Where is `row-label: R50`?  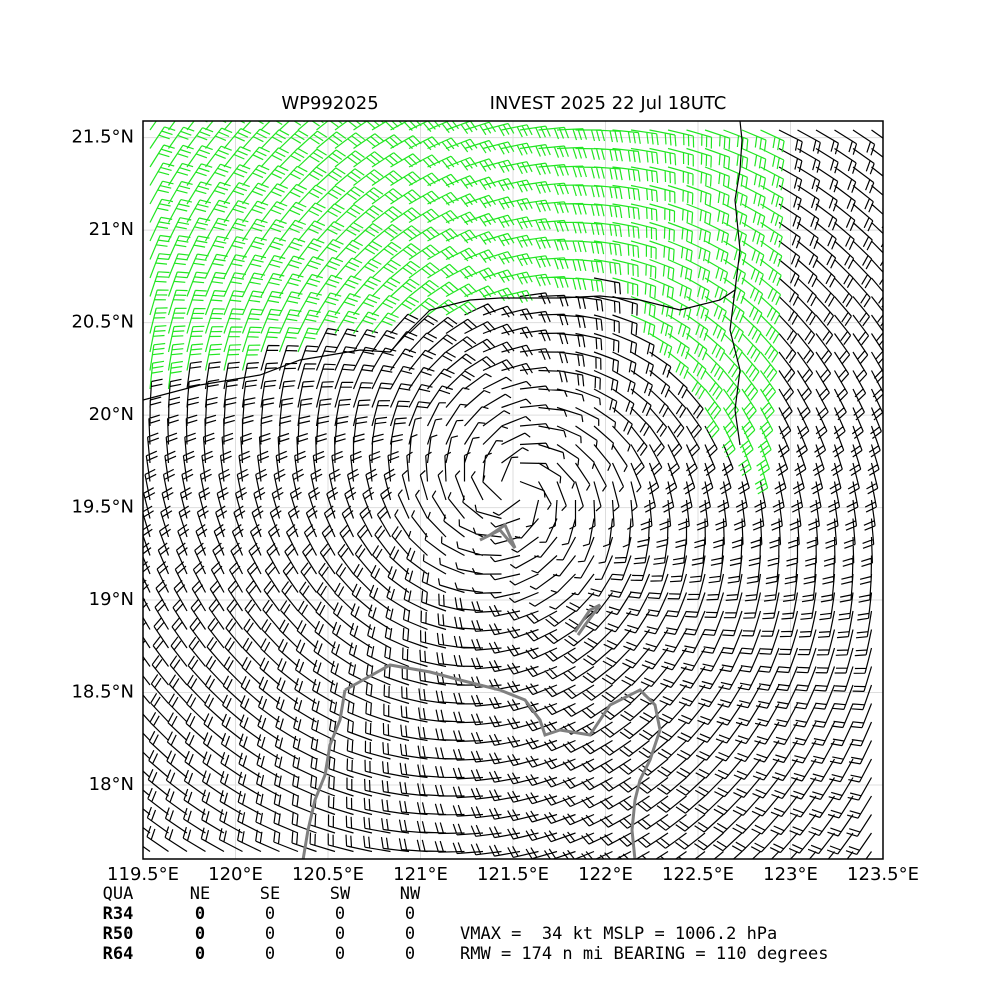
row-label: R50 is located at coordinates (118, 934).